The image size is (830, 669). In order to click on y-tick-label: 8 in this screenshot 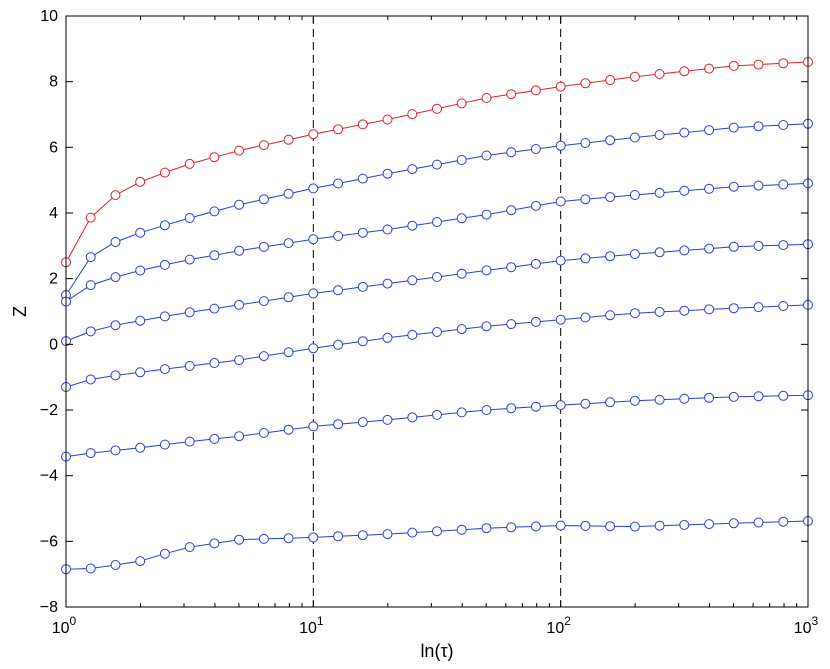, I will do `click(53, 82)`.